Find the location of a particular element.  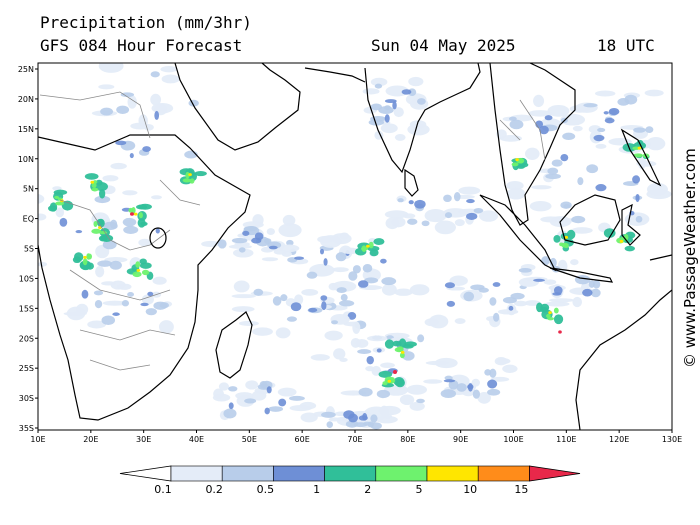

india-coastline is located at coordinates (422, 118).